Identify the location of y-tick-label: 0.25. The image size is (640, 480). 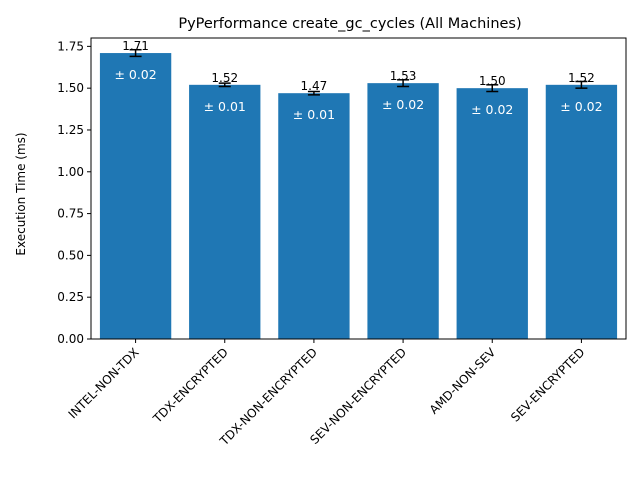
(70, 297).